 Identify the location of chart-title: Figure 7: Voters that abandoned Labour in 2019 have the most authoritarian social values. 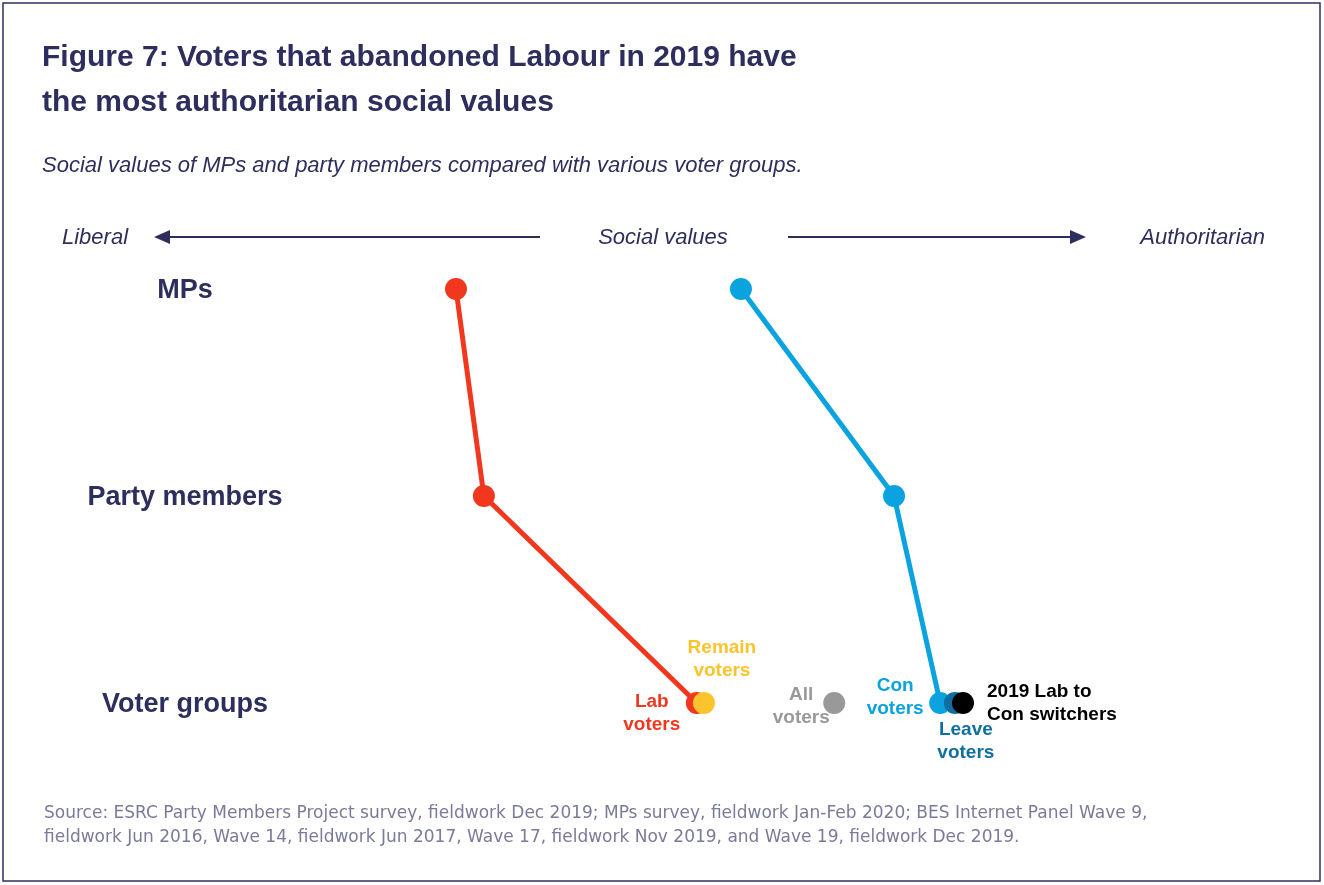
(419, 78).